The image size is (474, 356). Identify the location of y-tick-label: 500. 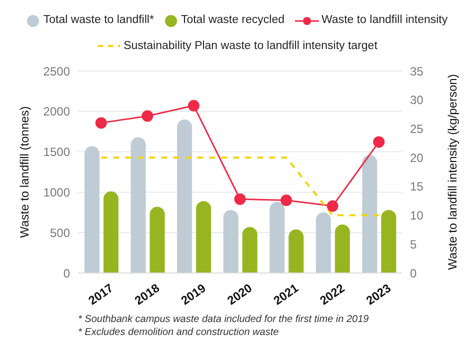
(60, 233).